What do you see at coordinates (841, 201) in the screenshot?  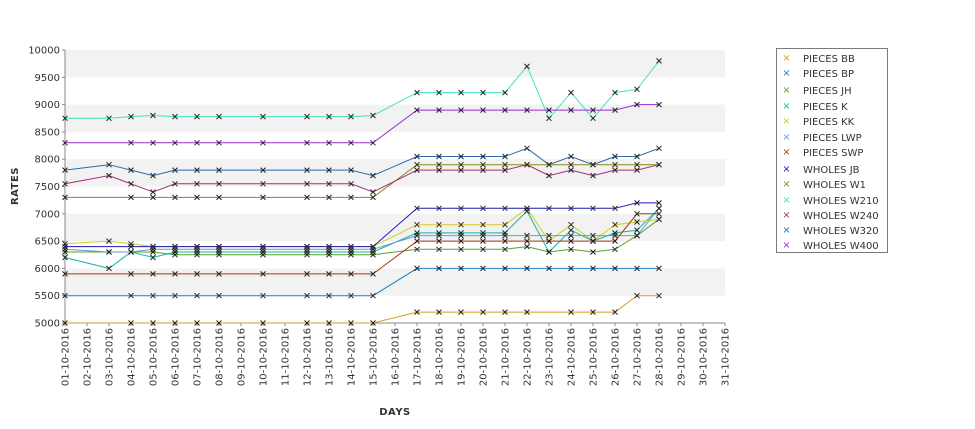 I see `legend-label: WHOLES W210` at bounding box center [841, 201].